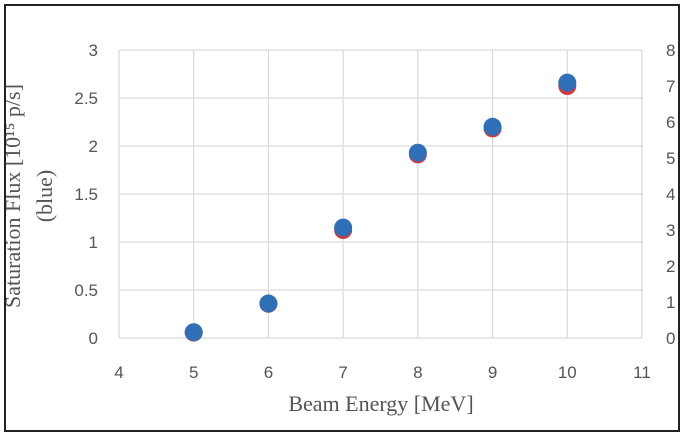  What do you see at coordinates (670, 86) in the screenshot?
I see `y-right-tick-label-7: 7` at bounding box center [670, 86].